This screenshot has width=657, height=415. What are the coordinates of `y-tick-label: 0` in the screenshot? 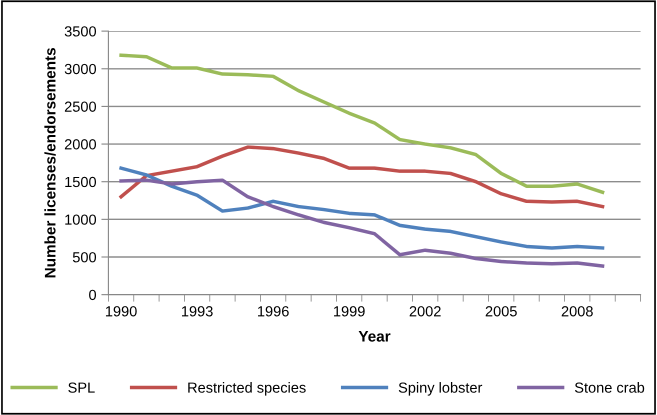 It's located at (92, 295).